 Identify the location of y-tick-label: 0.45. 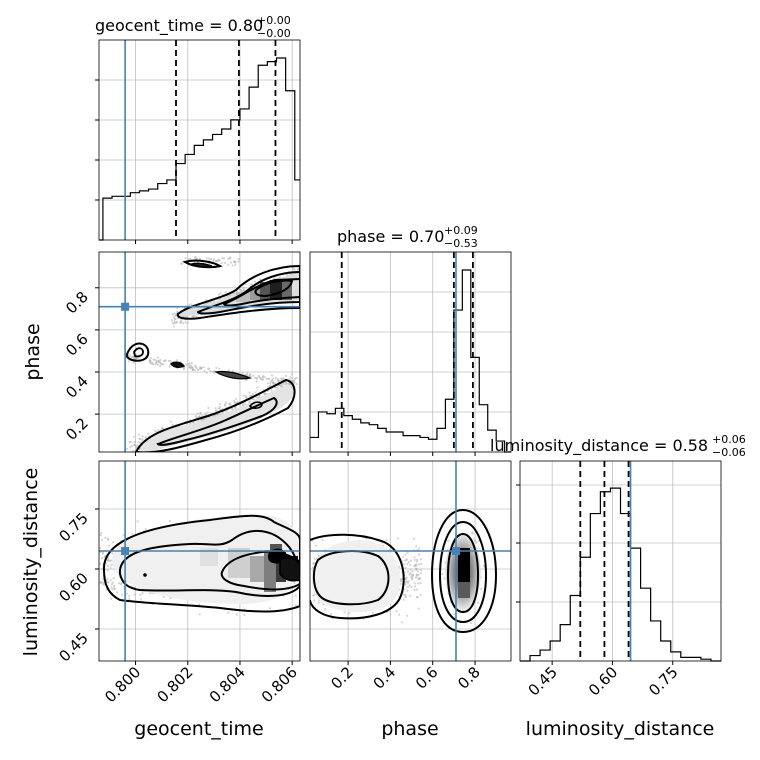
(73, 647).